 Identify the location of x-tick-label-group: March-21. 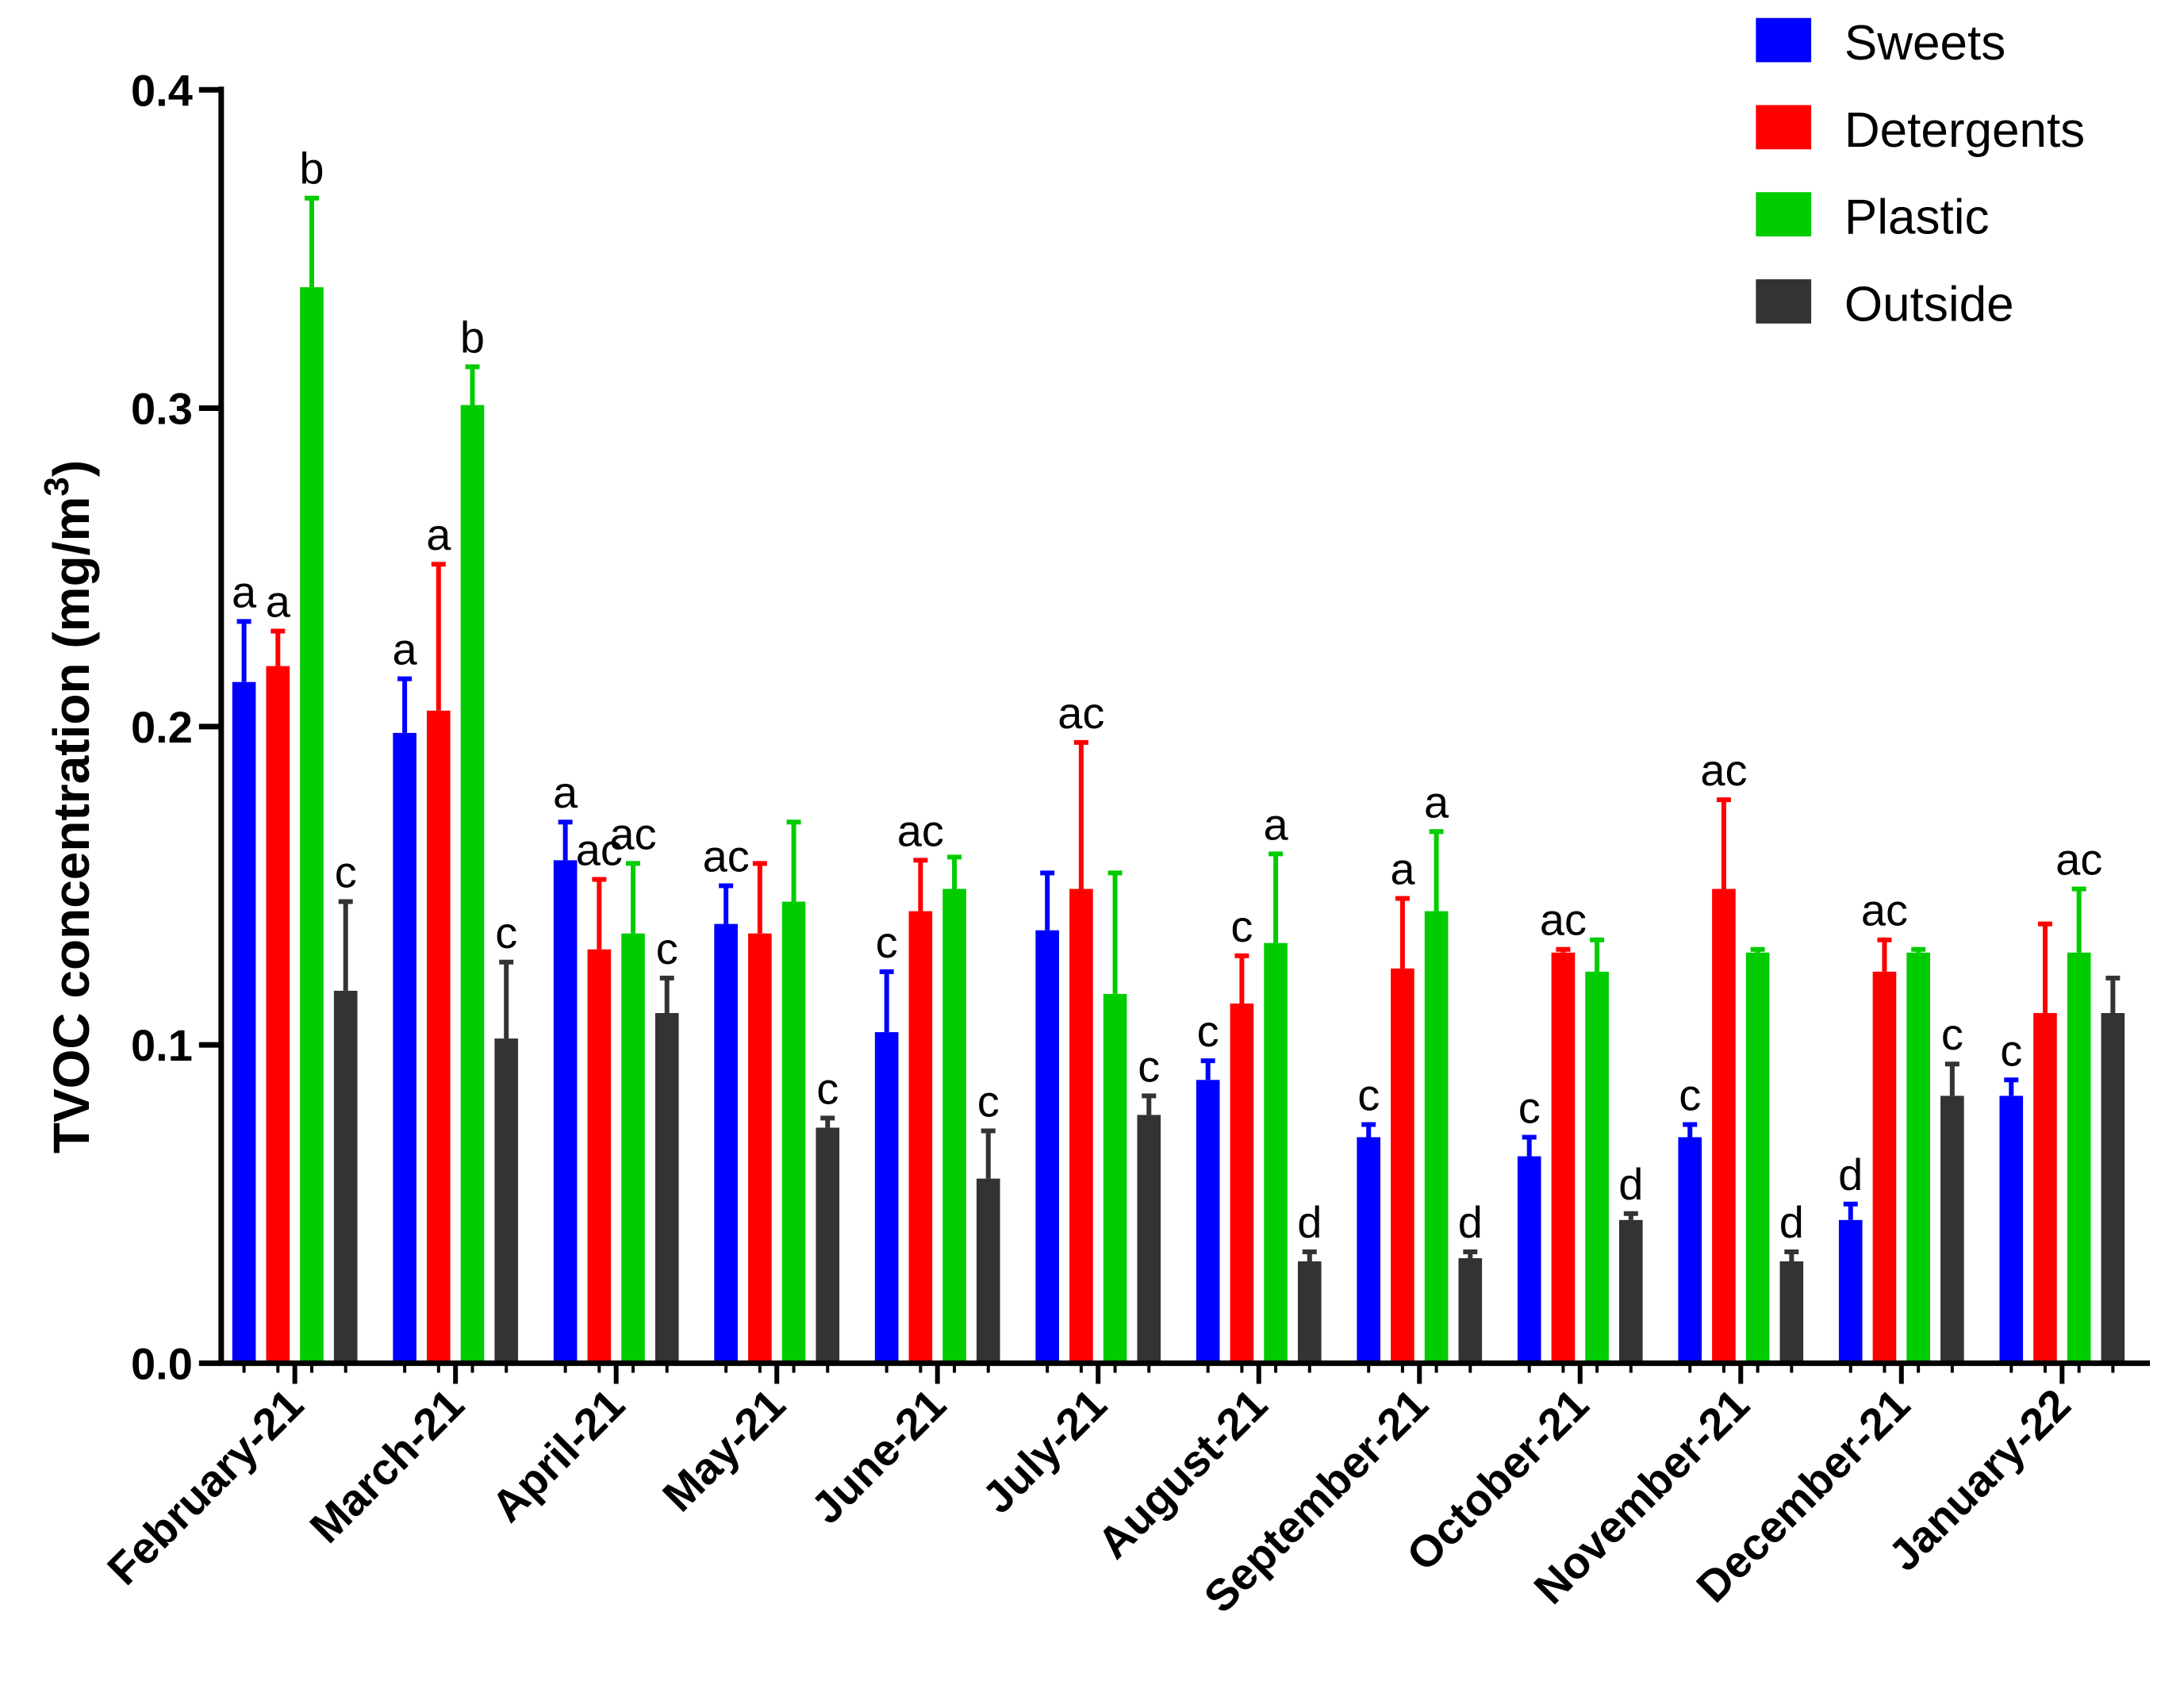
(386, 1465).